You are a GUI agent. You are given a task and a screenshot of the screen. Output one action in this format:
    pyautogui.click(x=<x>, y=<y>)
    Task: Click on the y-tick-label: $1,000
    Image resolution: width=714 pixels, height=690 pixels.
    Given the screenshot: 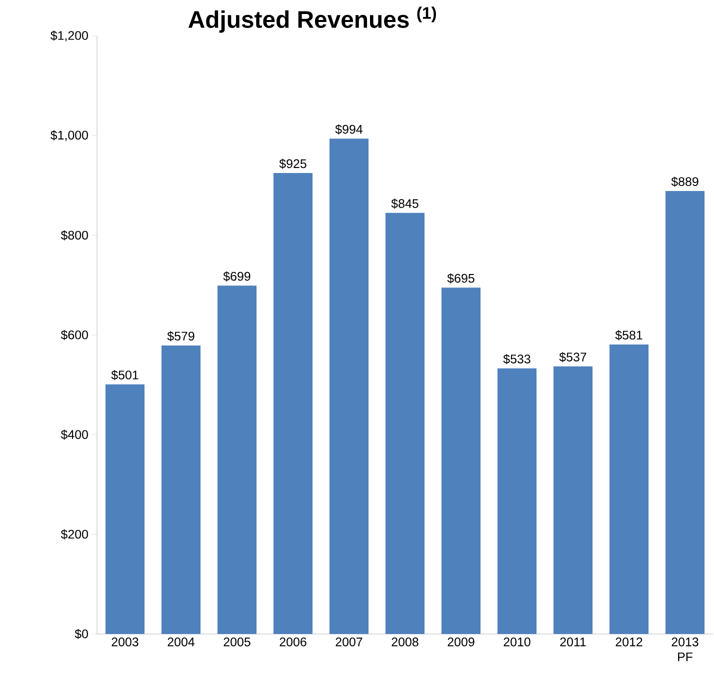 What is the action you would take?
    pyautogui.click(x=69, y=136)
    